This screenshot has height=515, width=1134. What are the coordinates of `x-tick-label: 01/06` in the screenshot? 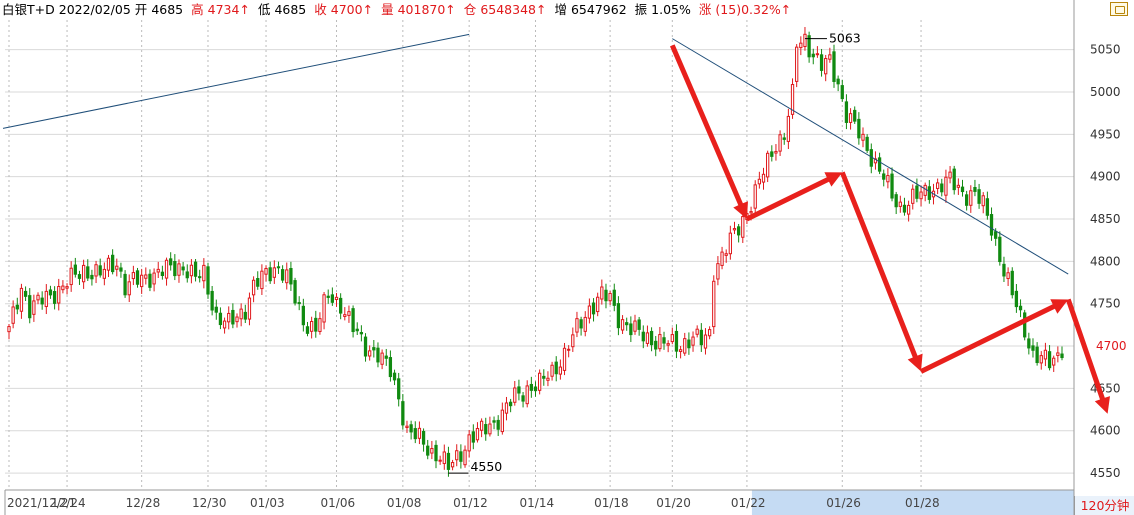 It's located at (338, 503).